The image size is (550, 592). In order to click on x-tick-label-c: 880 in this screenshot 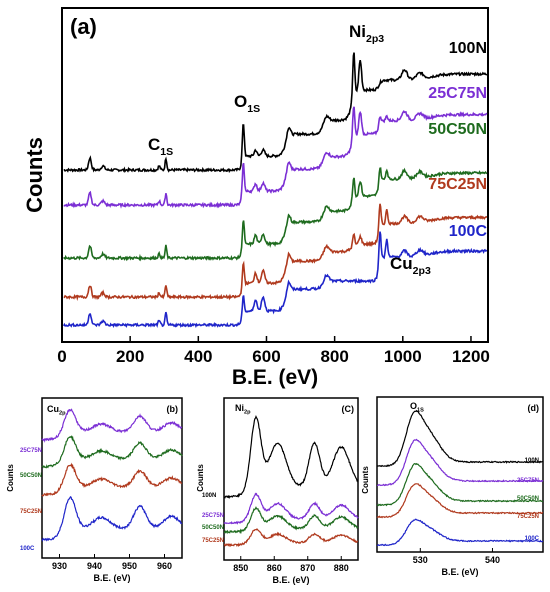, I will do `click(341, 568)`.